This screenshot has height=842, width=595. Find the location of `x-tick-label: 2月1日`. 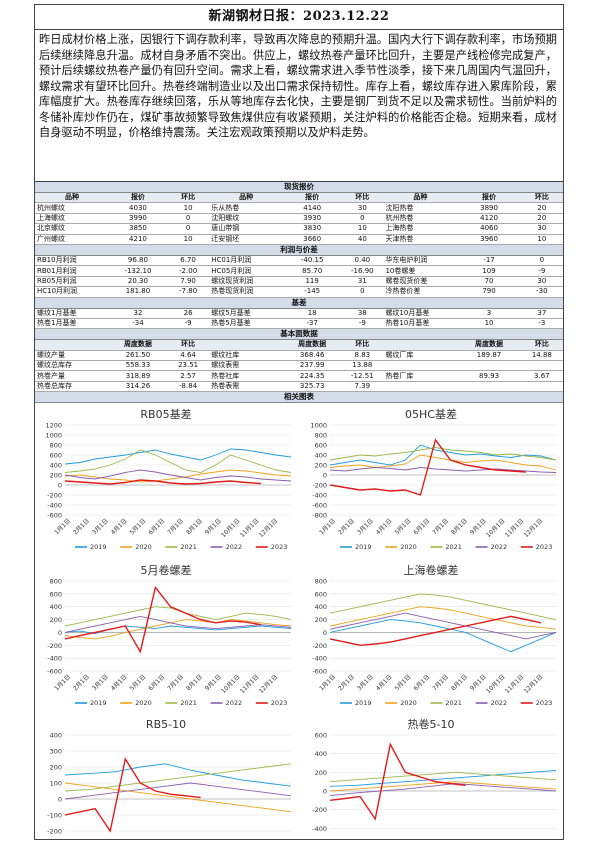

x-tick-label: 2月1日 is located at coordinates (346, 527).